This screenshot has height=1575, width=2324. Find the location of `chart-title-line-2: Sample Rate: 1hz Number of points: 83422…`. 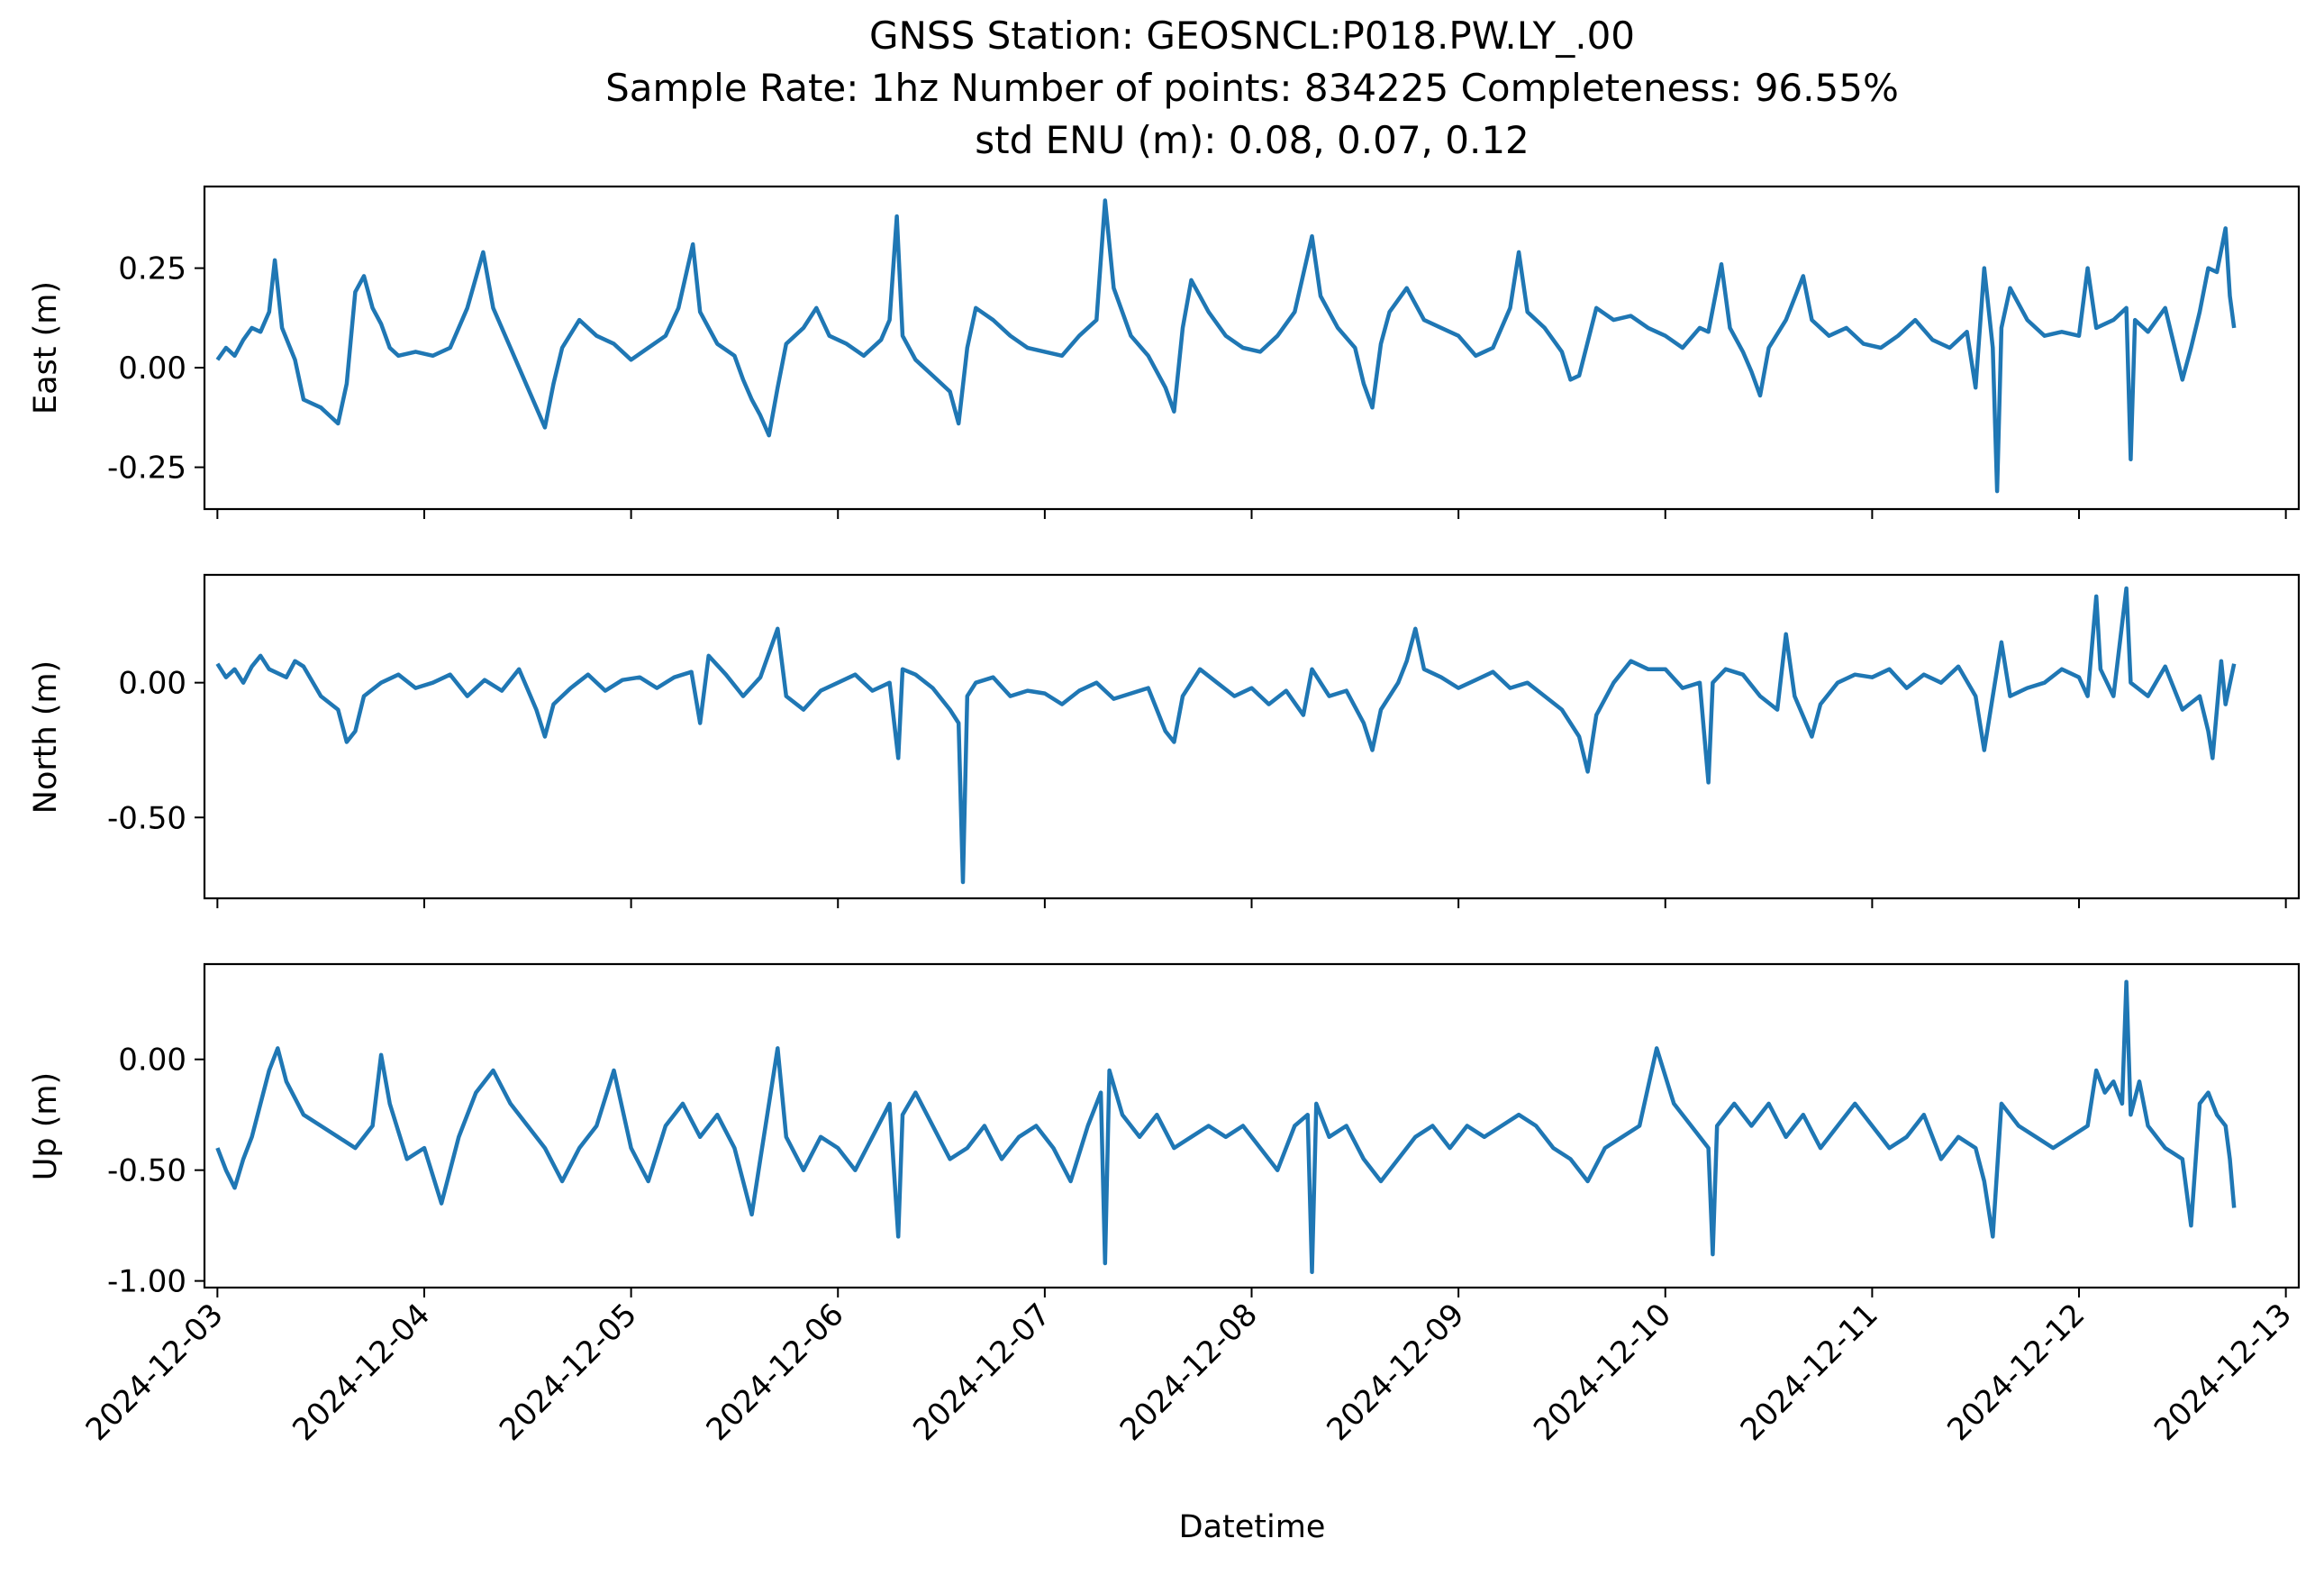

chart-title-line-2: Sample Rate: 1hz Number of points: 83422… is located at coordinates (1252, 88).